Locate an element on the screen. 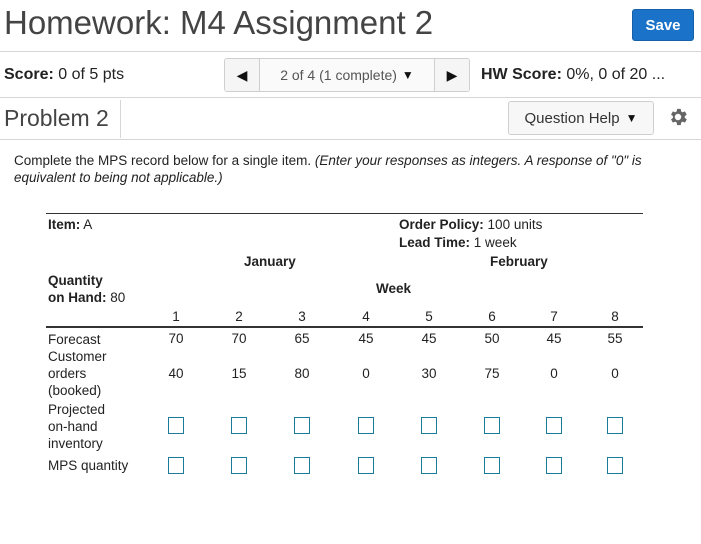 The width and height of the screenshot is (701, 544). previous-question-button: ◀ is located at coordinates (242, 75).